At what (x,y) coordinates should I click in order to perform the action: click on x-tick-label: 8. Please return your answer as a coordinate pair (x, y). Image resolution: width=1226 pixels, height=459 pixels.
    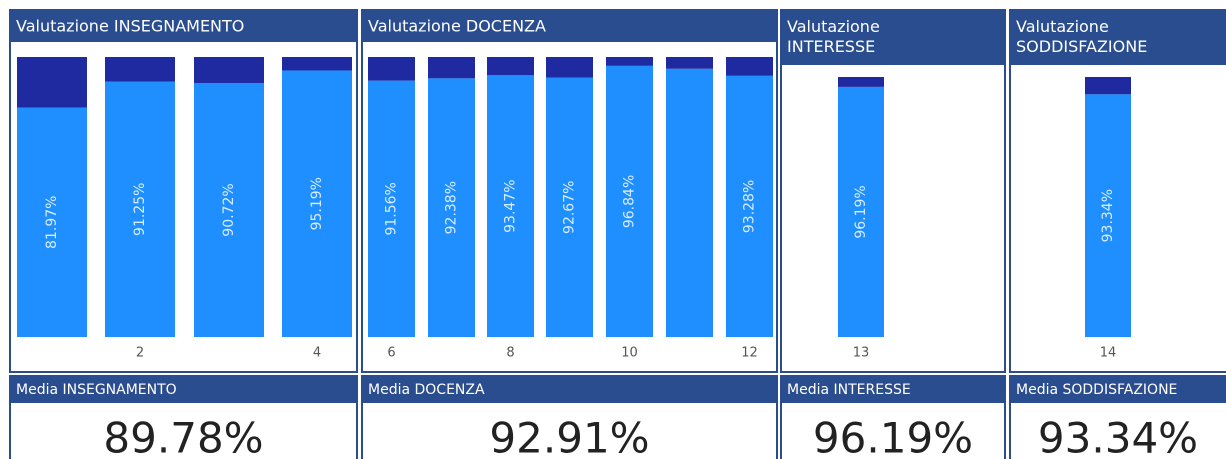
    Looking at the image, I should click on (510, 353).